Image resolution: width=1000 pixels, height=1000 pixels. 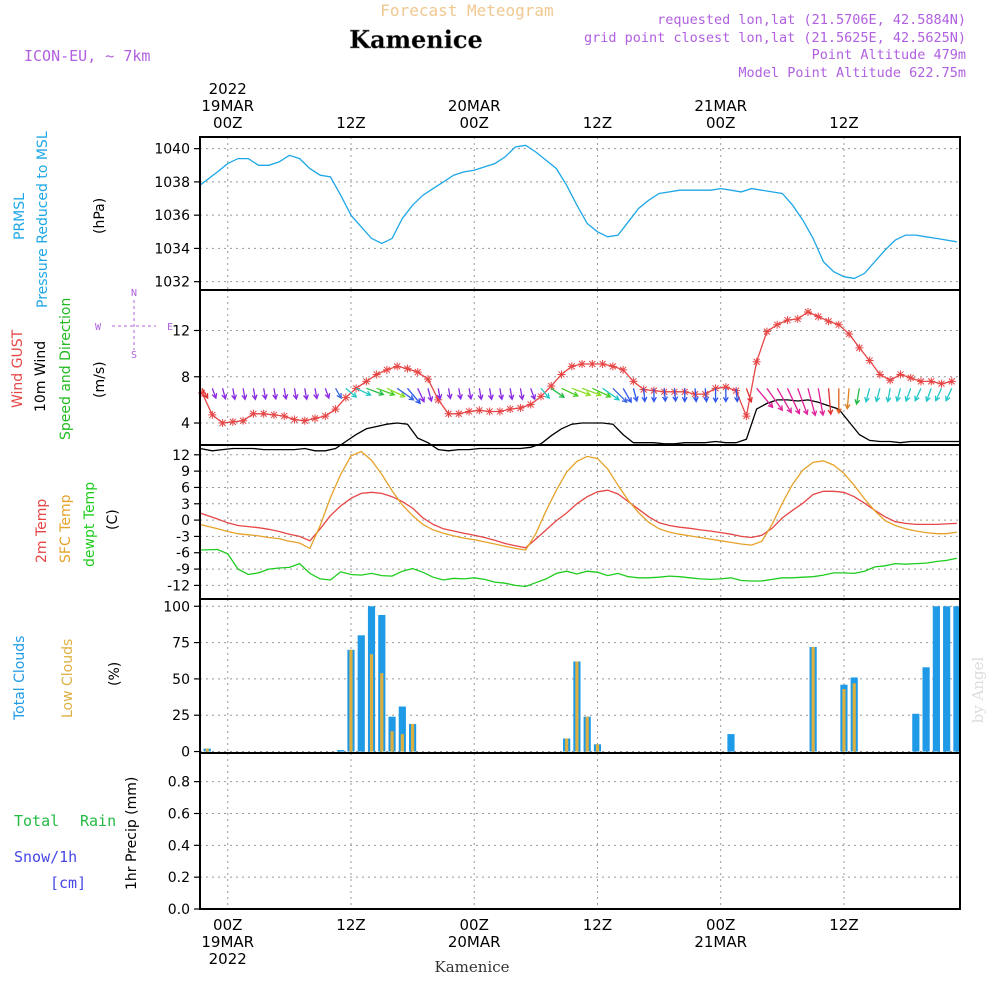 What do you see at coordinates (113, 519) in the screenshot?
I see `temp-unit: (C)` at bounding box center [113, 519].